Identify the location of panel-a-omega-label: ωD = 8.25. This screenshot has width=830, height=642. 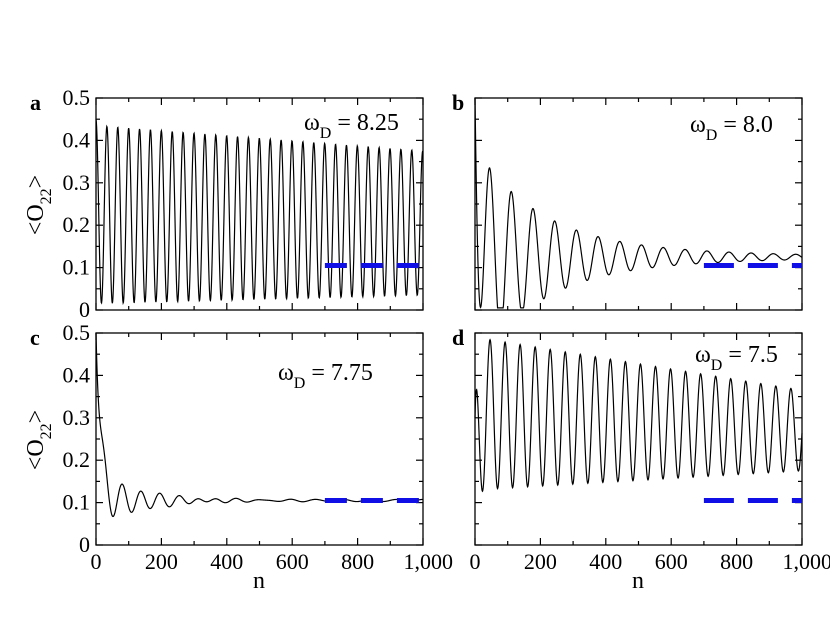
(351, 126).